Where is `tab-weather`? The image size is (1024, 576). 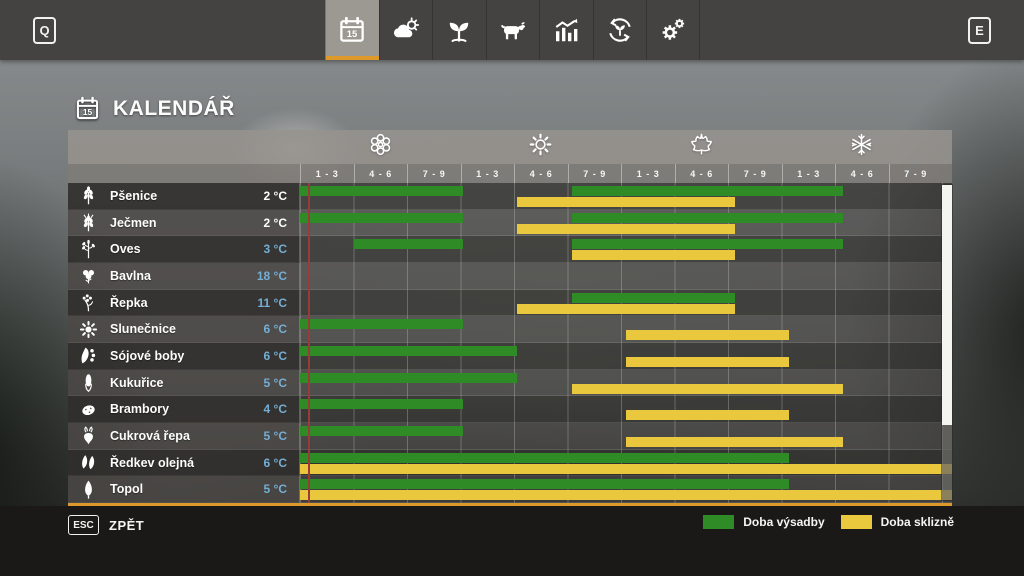 tab-weather is located at coordinates (405, 30).